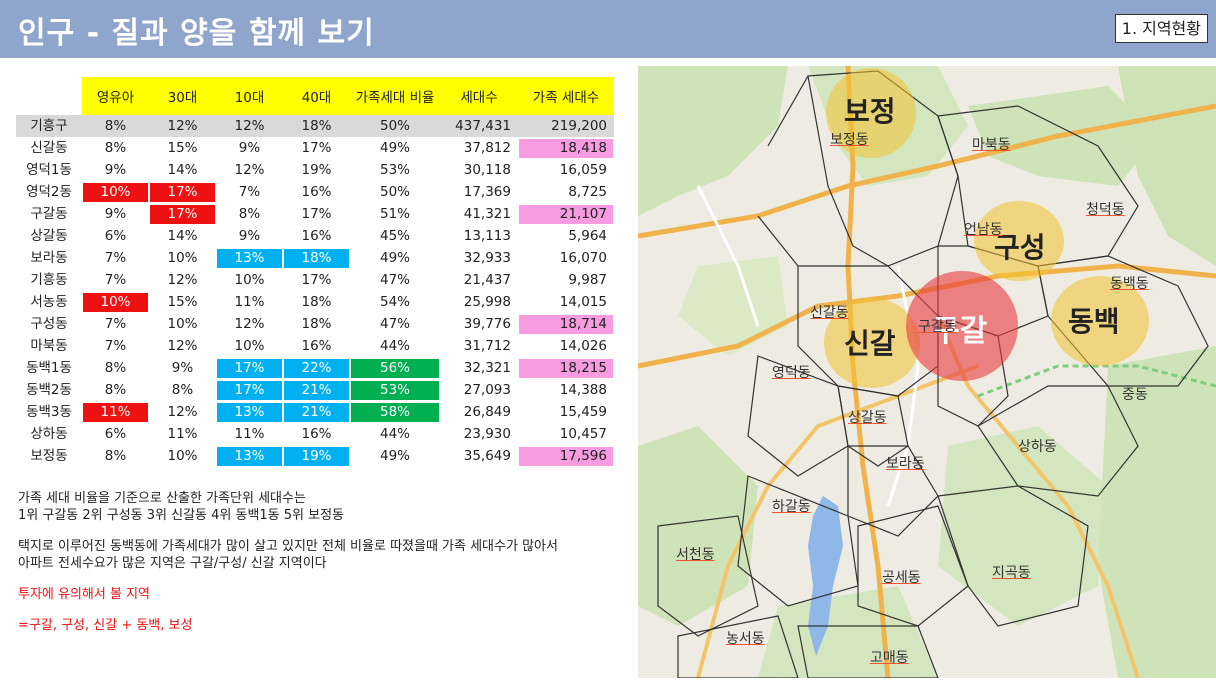 This screenshot has width=1216, height=684. I want to click on table-cell: 17,596, so click(566, 456).